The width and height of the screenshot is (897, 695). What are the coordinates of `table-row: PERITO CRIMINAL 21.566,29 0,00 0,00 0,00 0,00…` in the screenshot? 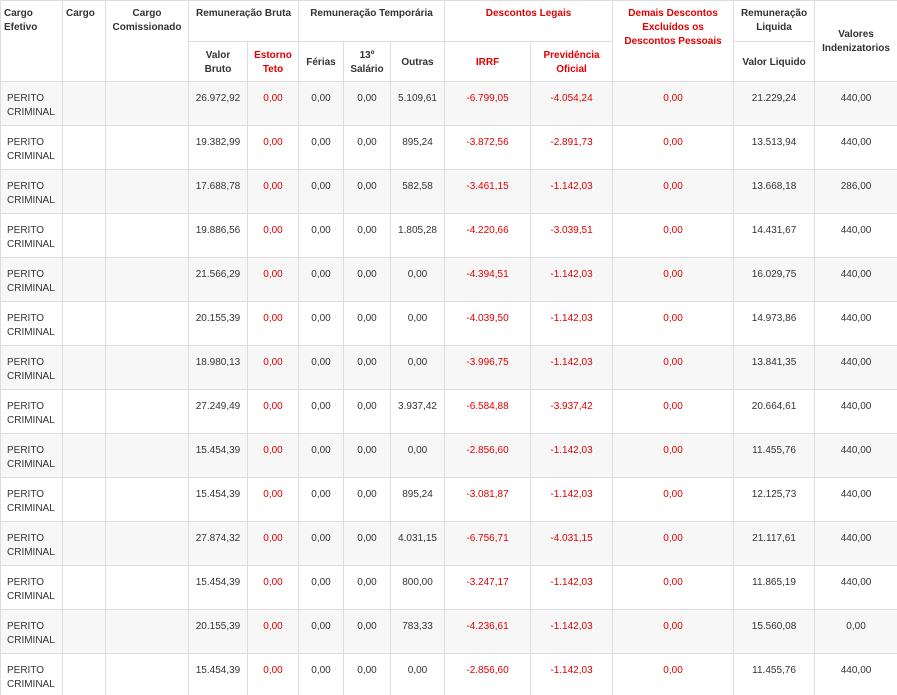 It's located at (448, 279).